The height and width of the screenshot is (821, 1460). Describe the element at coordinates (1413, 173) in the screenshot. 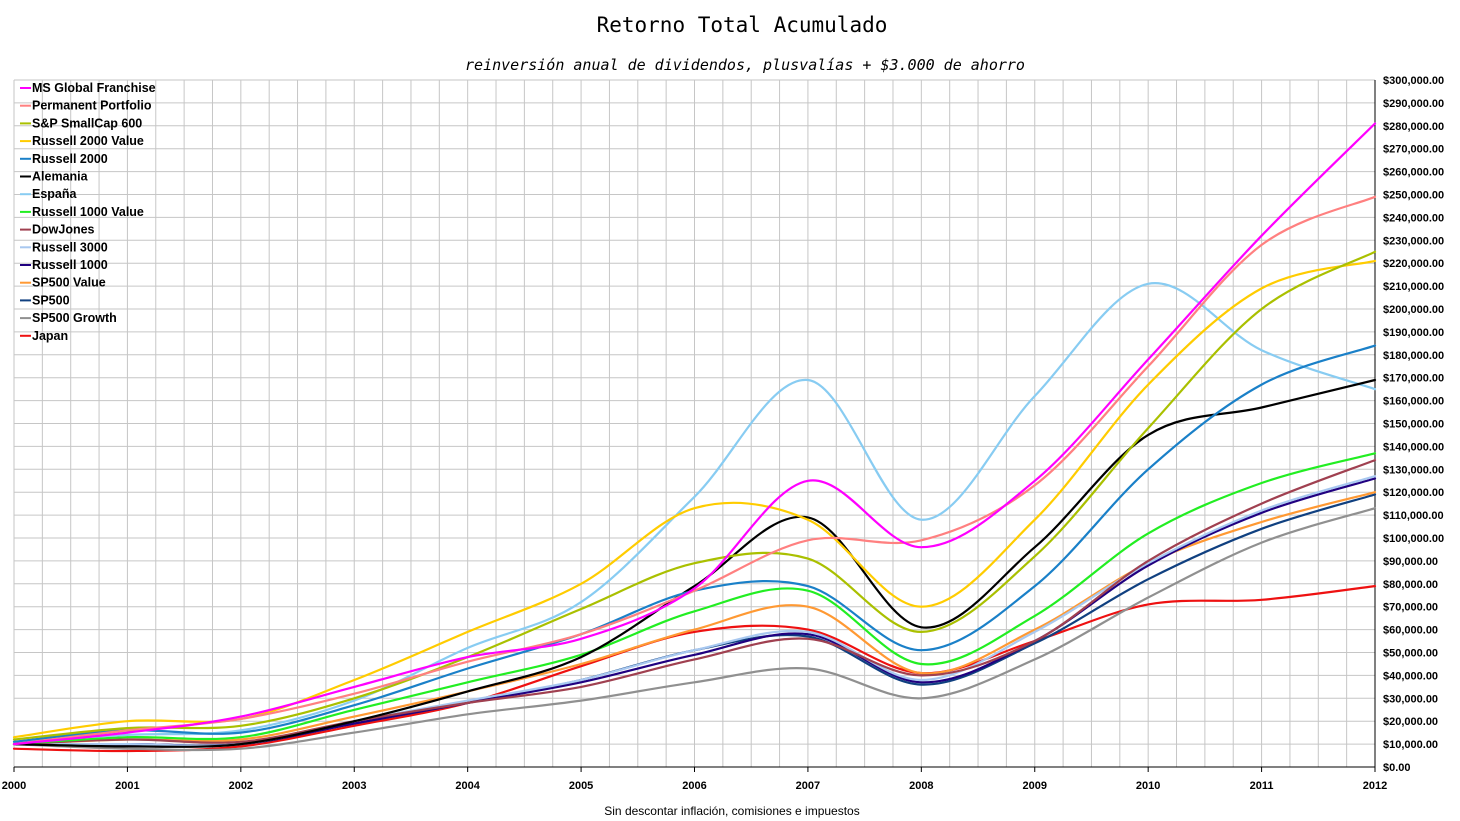

I see `y-tick-label: $260,000.00` at that location.